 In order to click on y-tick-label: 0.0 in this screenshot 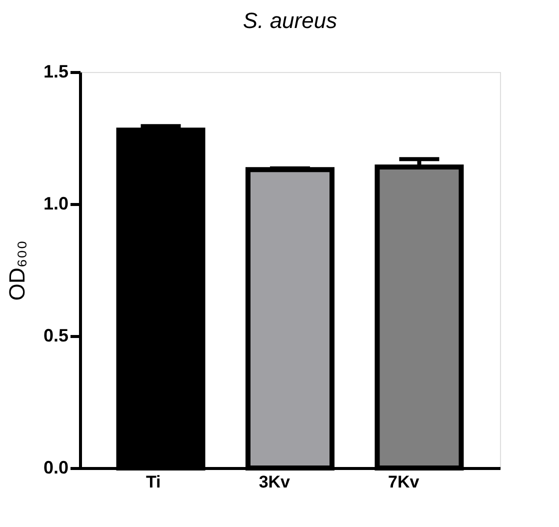, I will do `click(55, 468)`.